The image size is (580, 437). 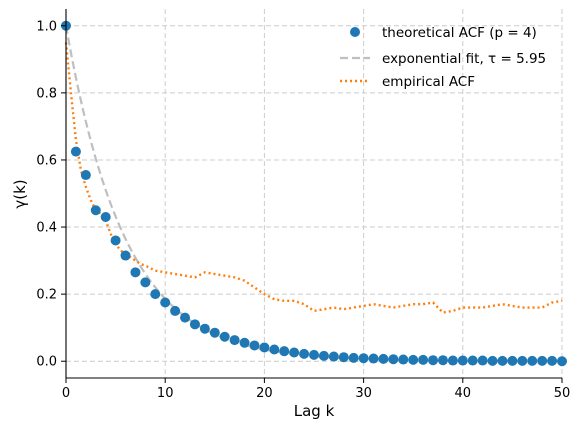 I want to click on y-ticks: 0.0 0.2 0.4 0.6 0.8 1.0, so click(x=51, y=194).